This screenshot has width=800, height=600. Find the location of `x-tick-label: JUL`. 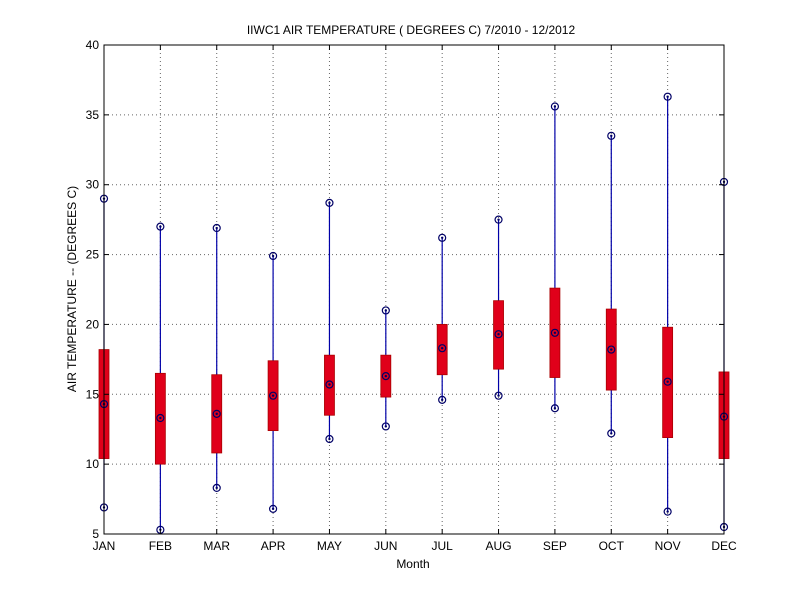

x-tick-label: JUL is located at coordinates (443, 546).